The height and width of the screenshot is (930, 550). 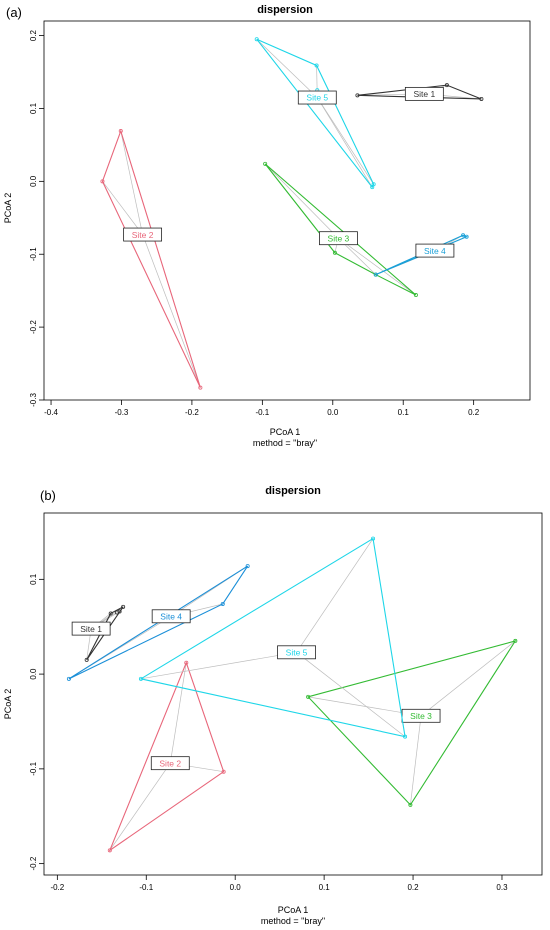 I want to click on x-tick-label: 0.3, so click(x=502, y=887).